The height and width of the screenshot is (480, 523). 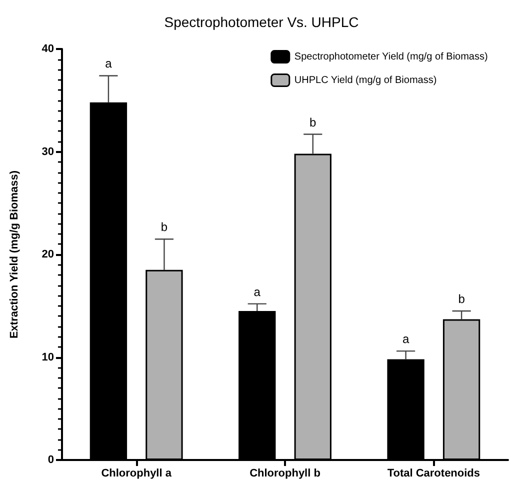 What do you see at coordinates (261, 22) in the screenshot?
I see `chart-title: Spectrophotometer Vs. UHPLC` at bounding box center [261, 22].